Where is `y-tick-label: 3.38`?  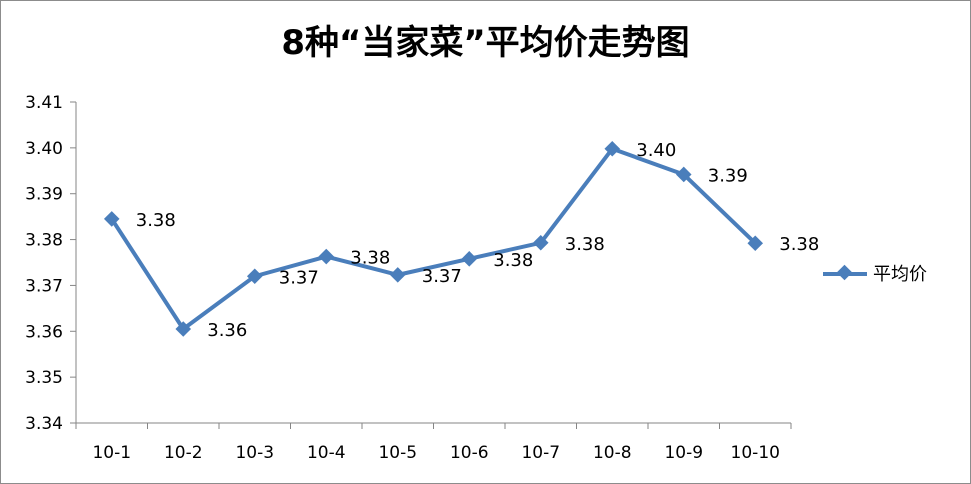 y-tick-label: 3.38 is located at coordinates (44, 241).